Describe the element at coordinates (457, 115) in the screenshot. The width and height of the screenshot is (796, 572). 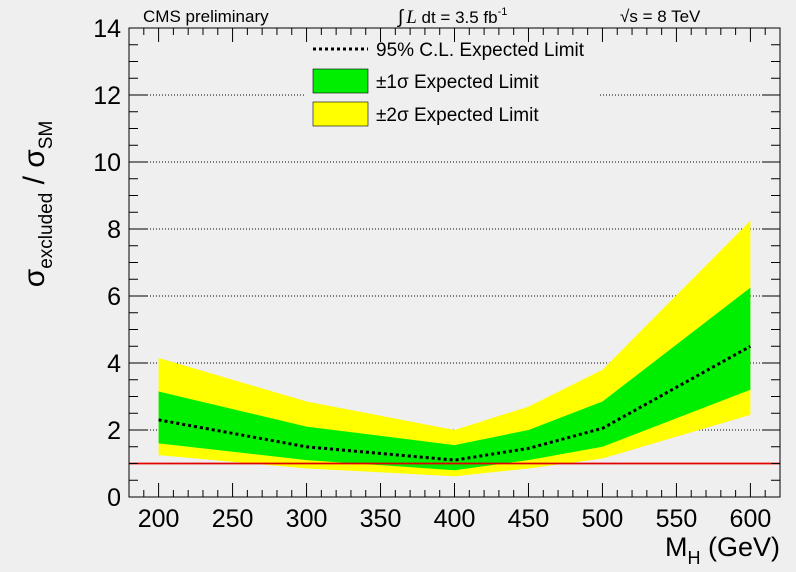
I see `legend-label-2: ±2σ Expected Limit` at that location.